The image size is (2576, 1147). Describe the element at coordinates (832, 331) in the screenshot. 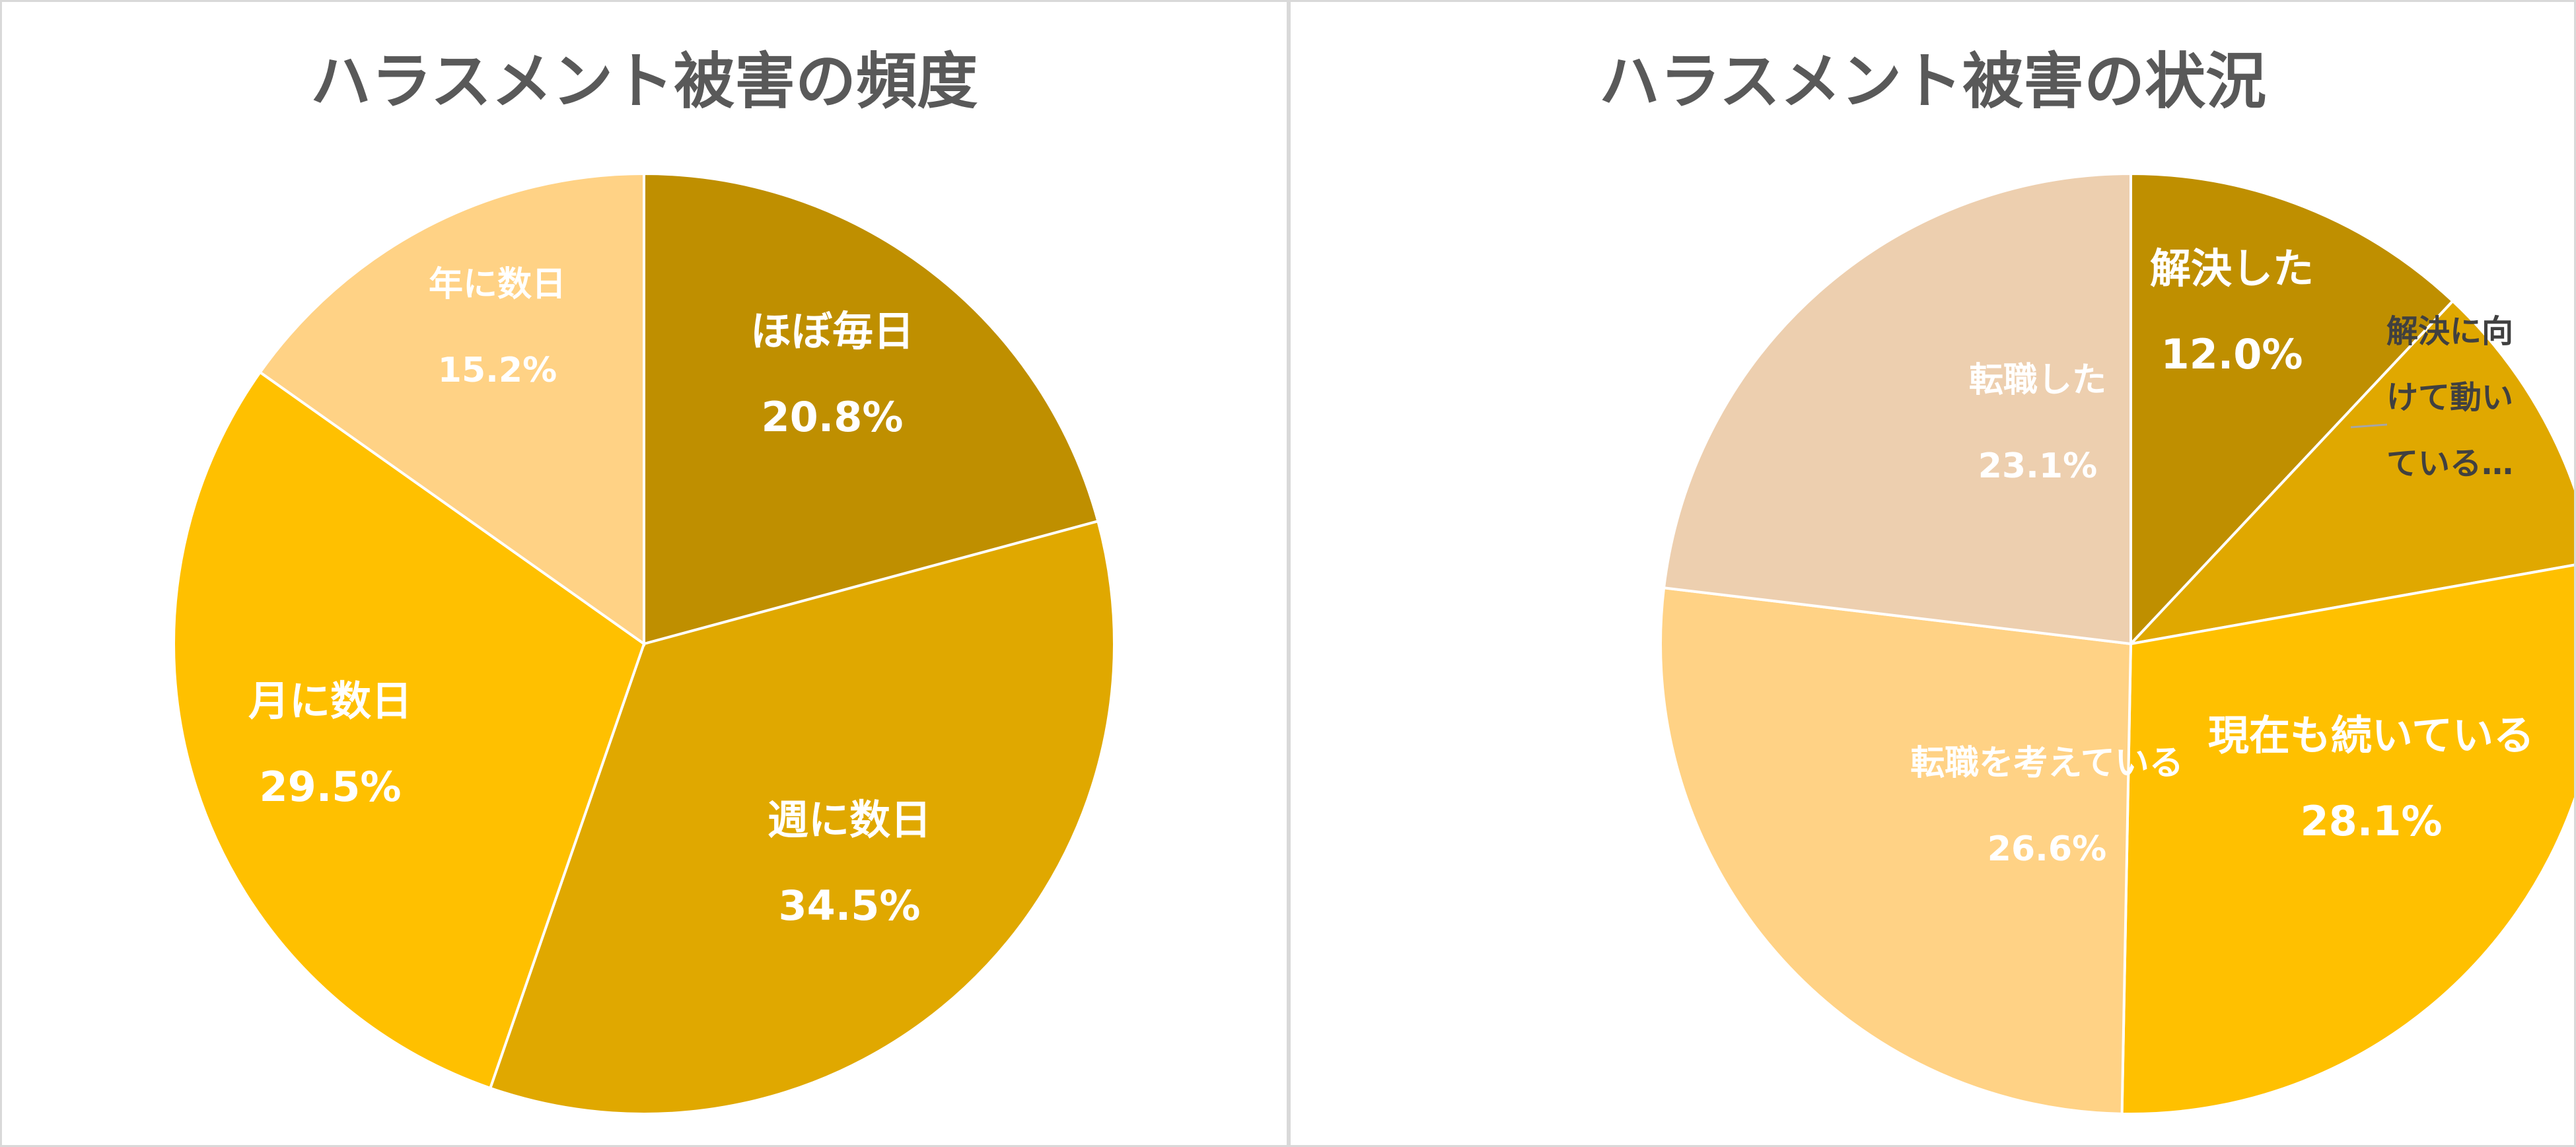

I see `slice-category-label: ほぼ毎日` at that location.